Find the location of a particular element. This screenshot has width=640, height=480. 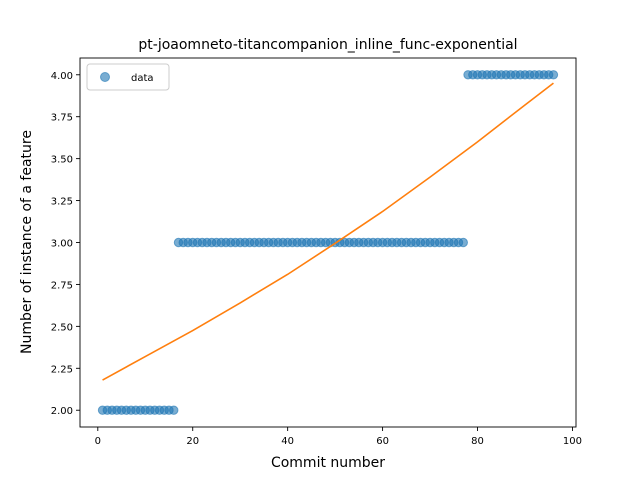

y-tick-label: 3.00 is located at coordinates (62, 244).